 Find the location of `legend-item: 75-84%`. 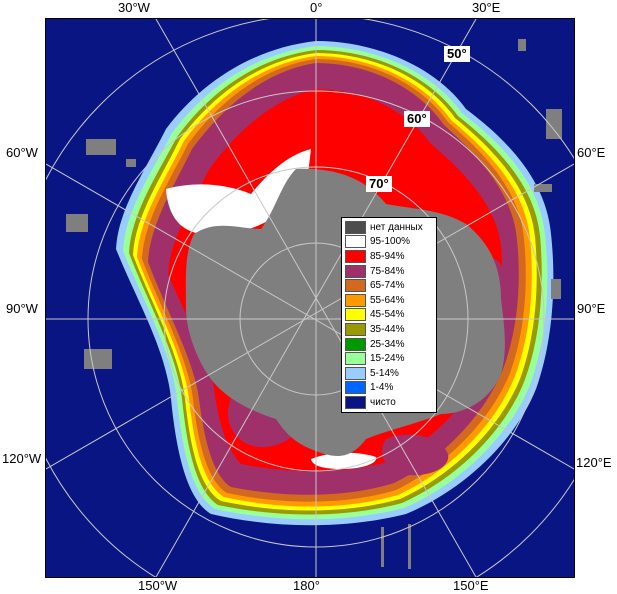

legend-item: 75-84% is located at coordinates (389, 271).